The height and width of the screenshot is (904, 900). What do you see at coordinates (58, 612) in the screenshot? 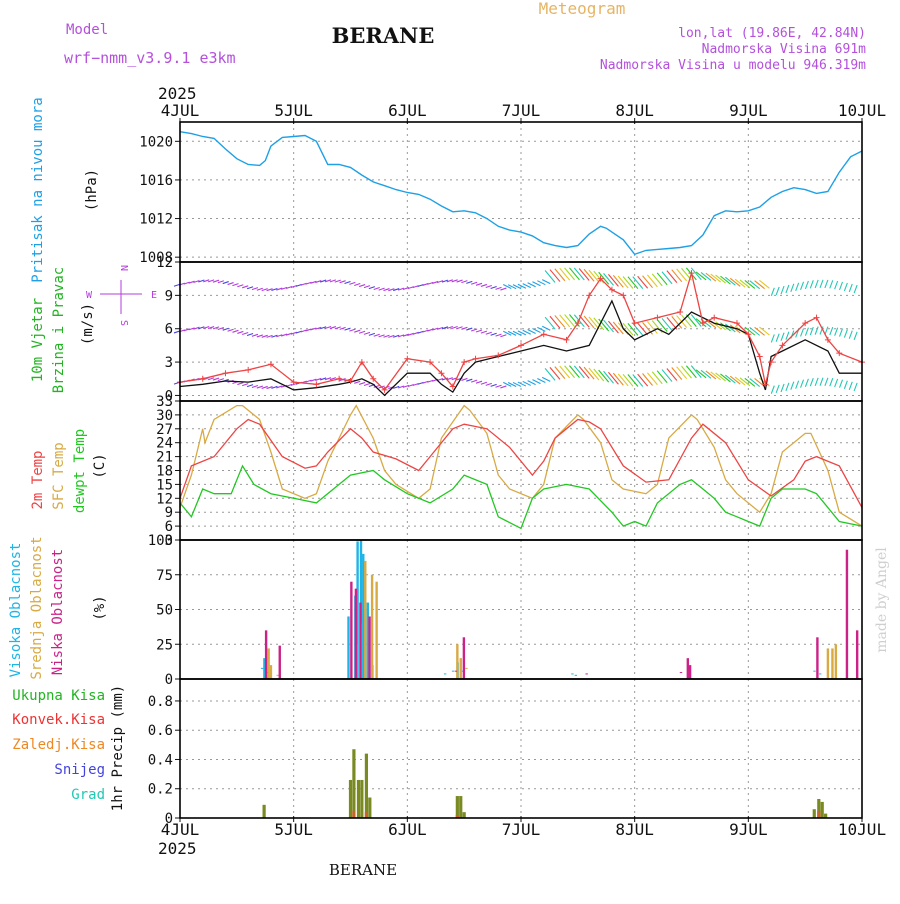
I see `cloud-title3: Niska Oblacnost` at bounding box center [58, 612].